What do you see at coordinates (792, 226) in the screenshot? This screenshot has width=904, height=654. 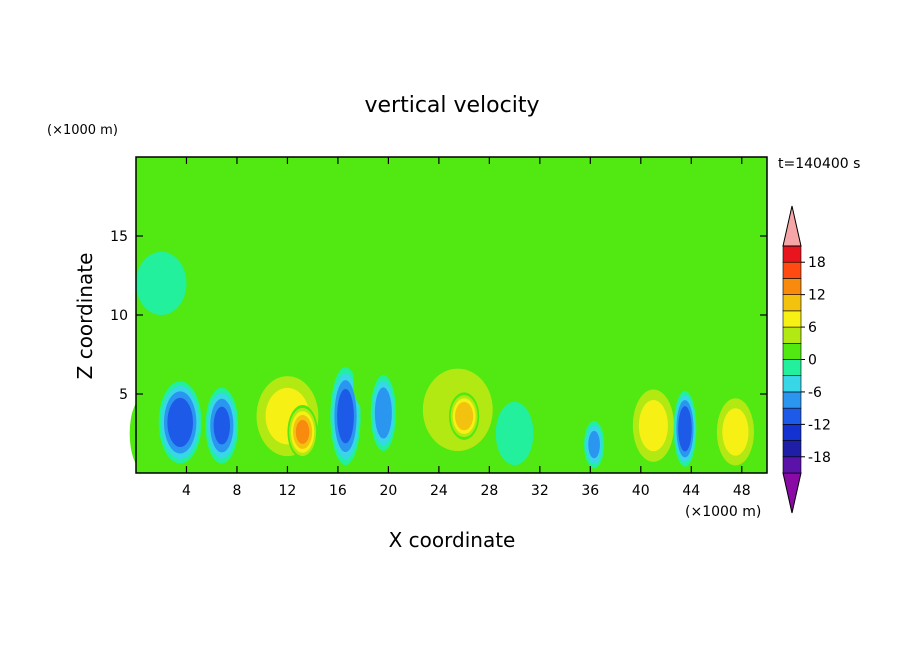 I see `colorbar-max-arrow` at bounding box center [792, 226].